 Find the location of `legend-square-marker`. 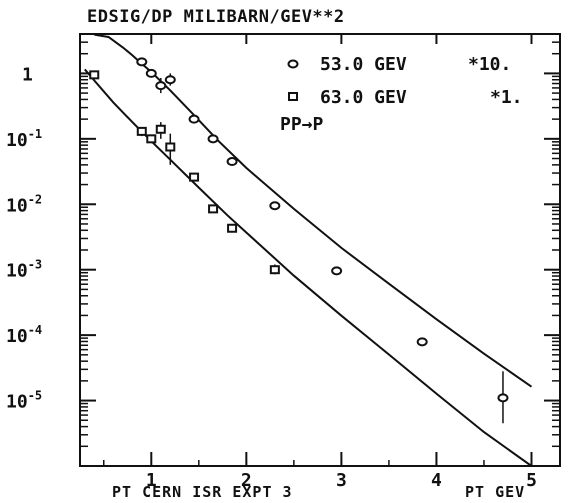

legend-square-marker is located at coordinates (293, 96).